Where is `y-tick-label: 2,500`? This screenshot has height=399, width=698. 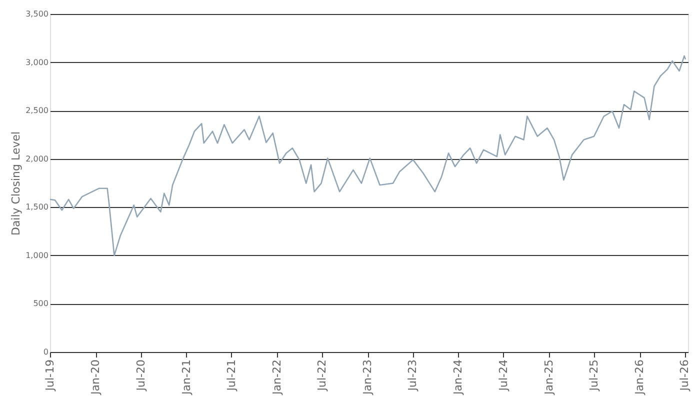
y-tick-label: 2,500 is located at coordinates (37, 111).